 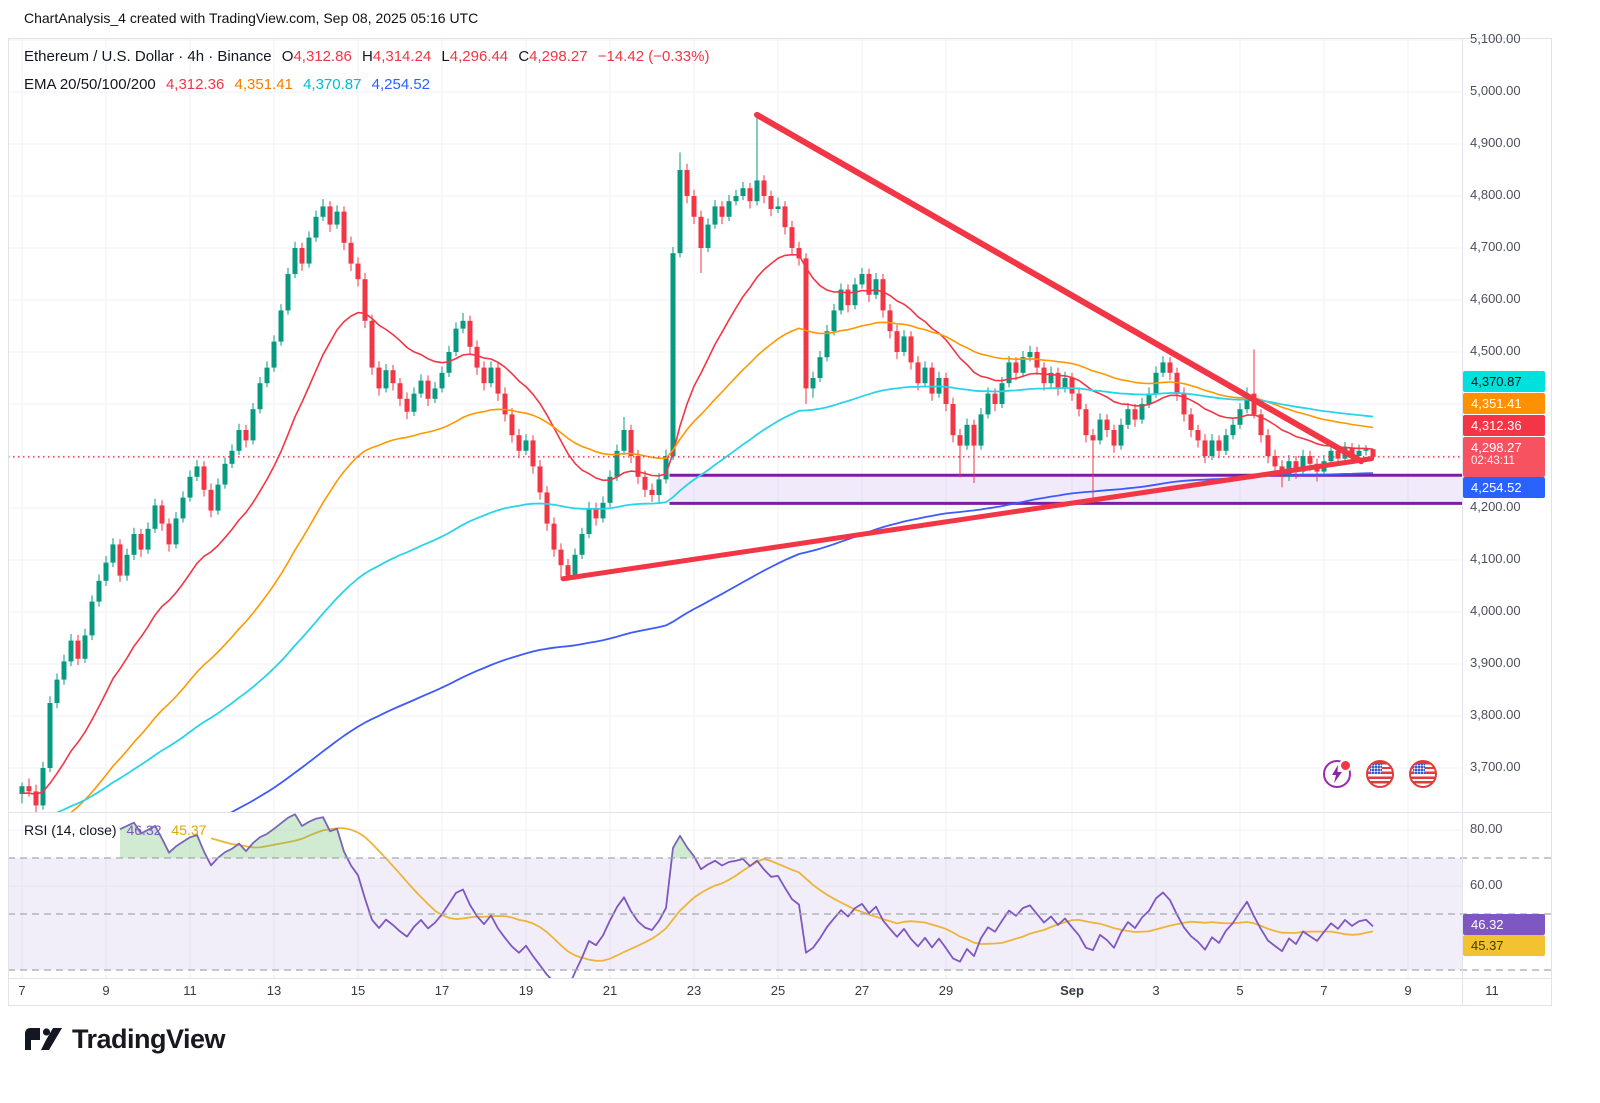 I want to click on descending-trendline, so click(x=1059, y=288).